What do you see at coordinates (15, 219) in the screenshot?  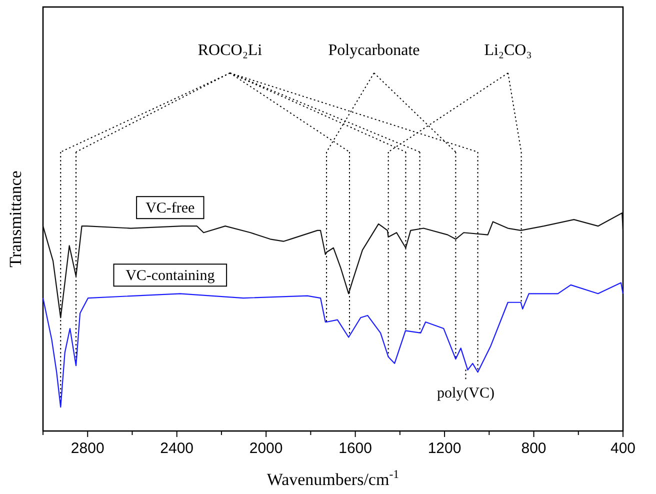 I see `y-axis-title: Transmittance` at bounding box center [15, 219].